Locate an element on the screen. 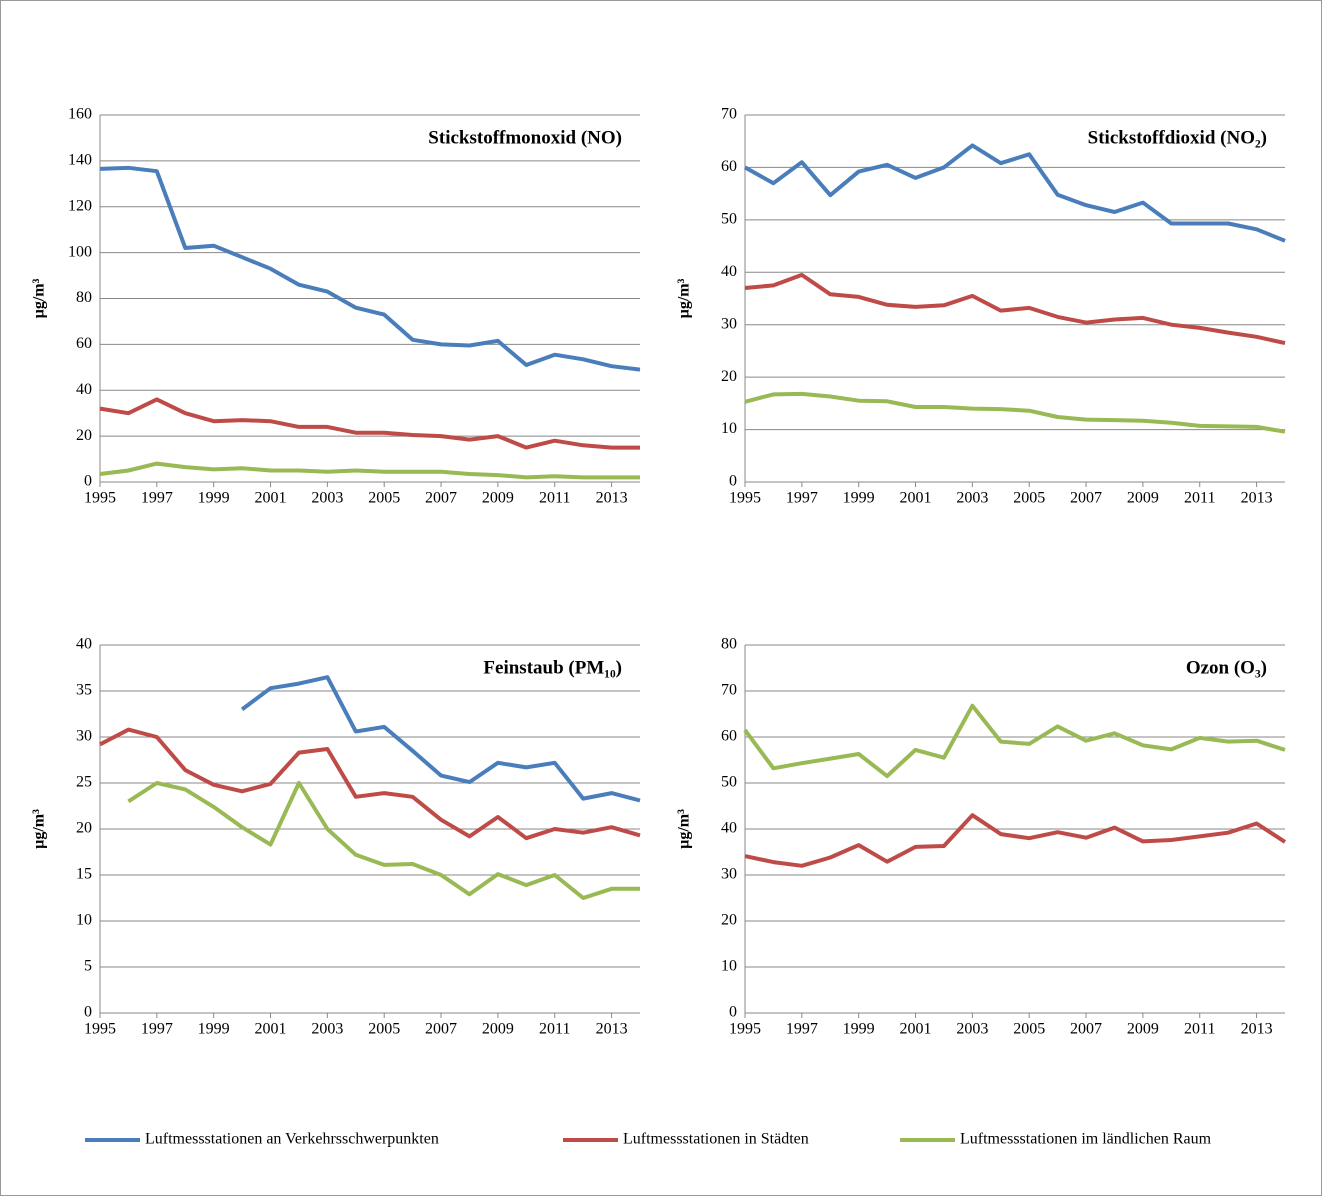 The width and height of the screenshot is (1322, 1196). y-tick-label: 140 is located at coordinates (80, 160).